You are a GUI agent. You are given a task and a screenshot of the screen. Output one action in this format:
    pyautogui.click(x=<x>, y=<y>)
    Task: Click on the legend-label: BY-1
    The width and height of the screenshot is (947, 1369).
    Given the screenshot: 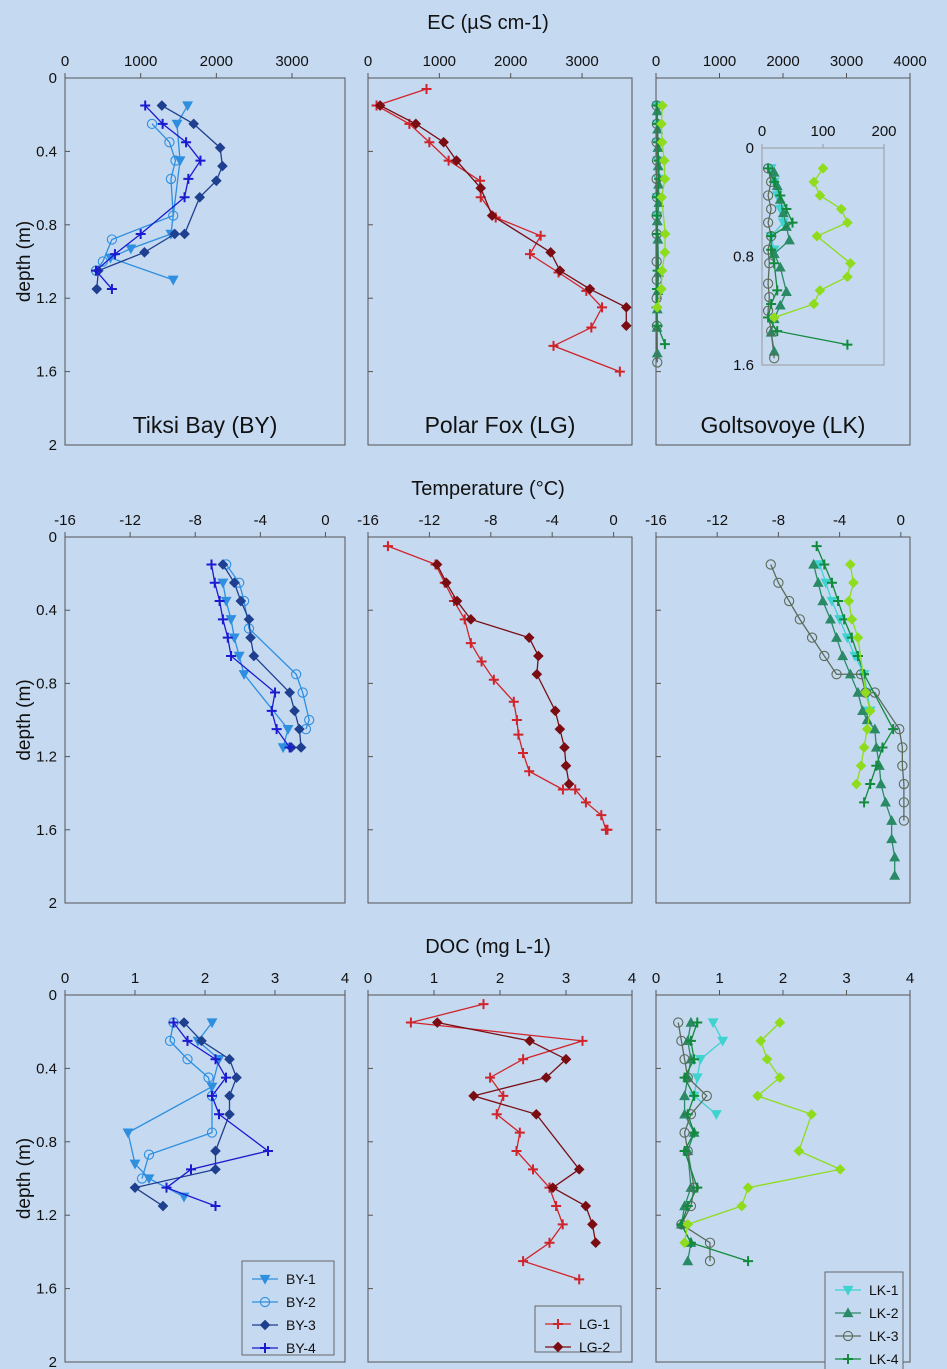 What is the action you would take?
    pyautogui.click(x=301, y=1279)
    